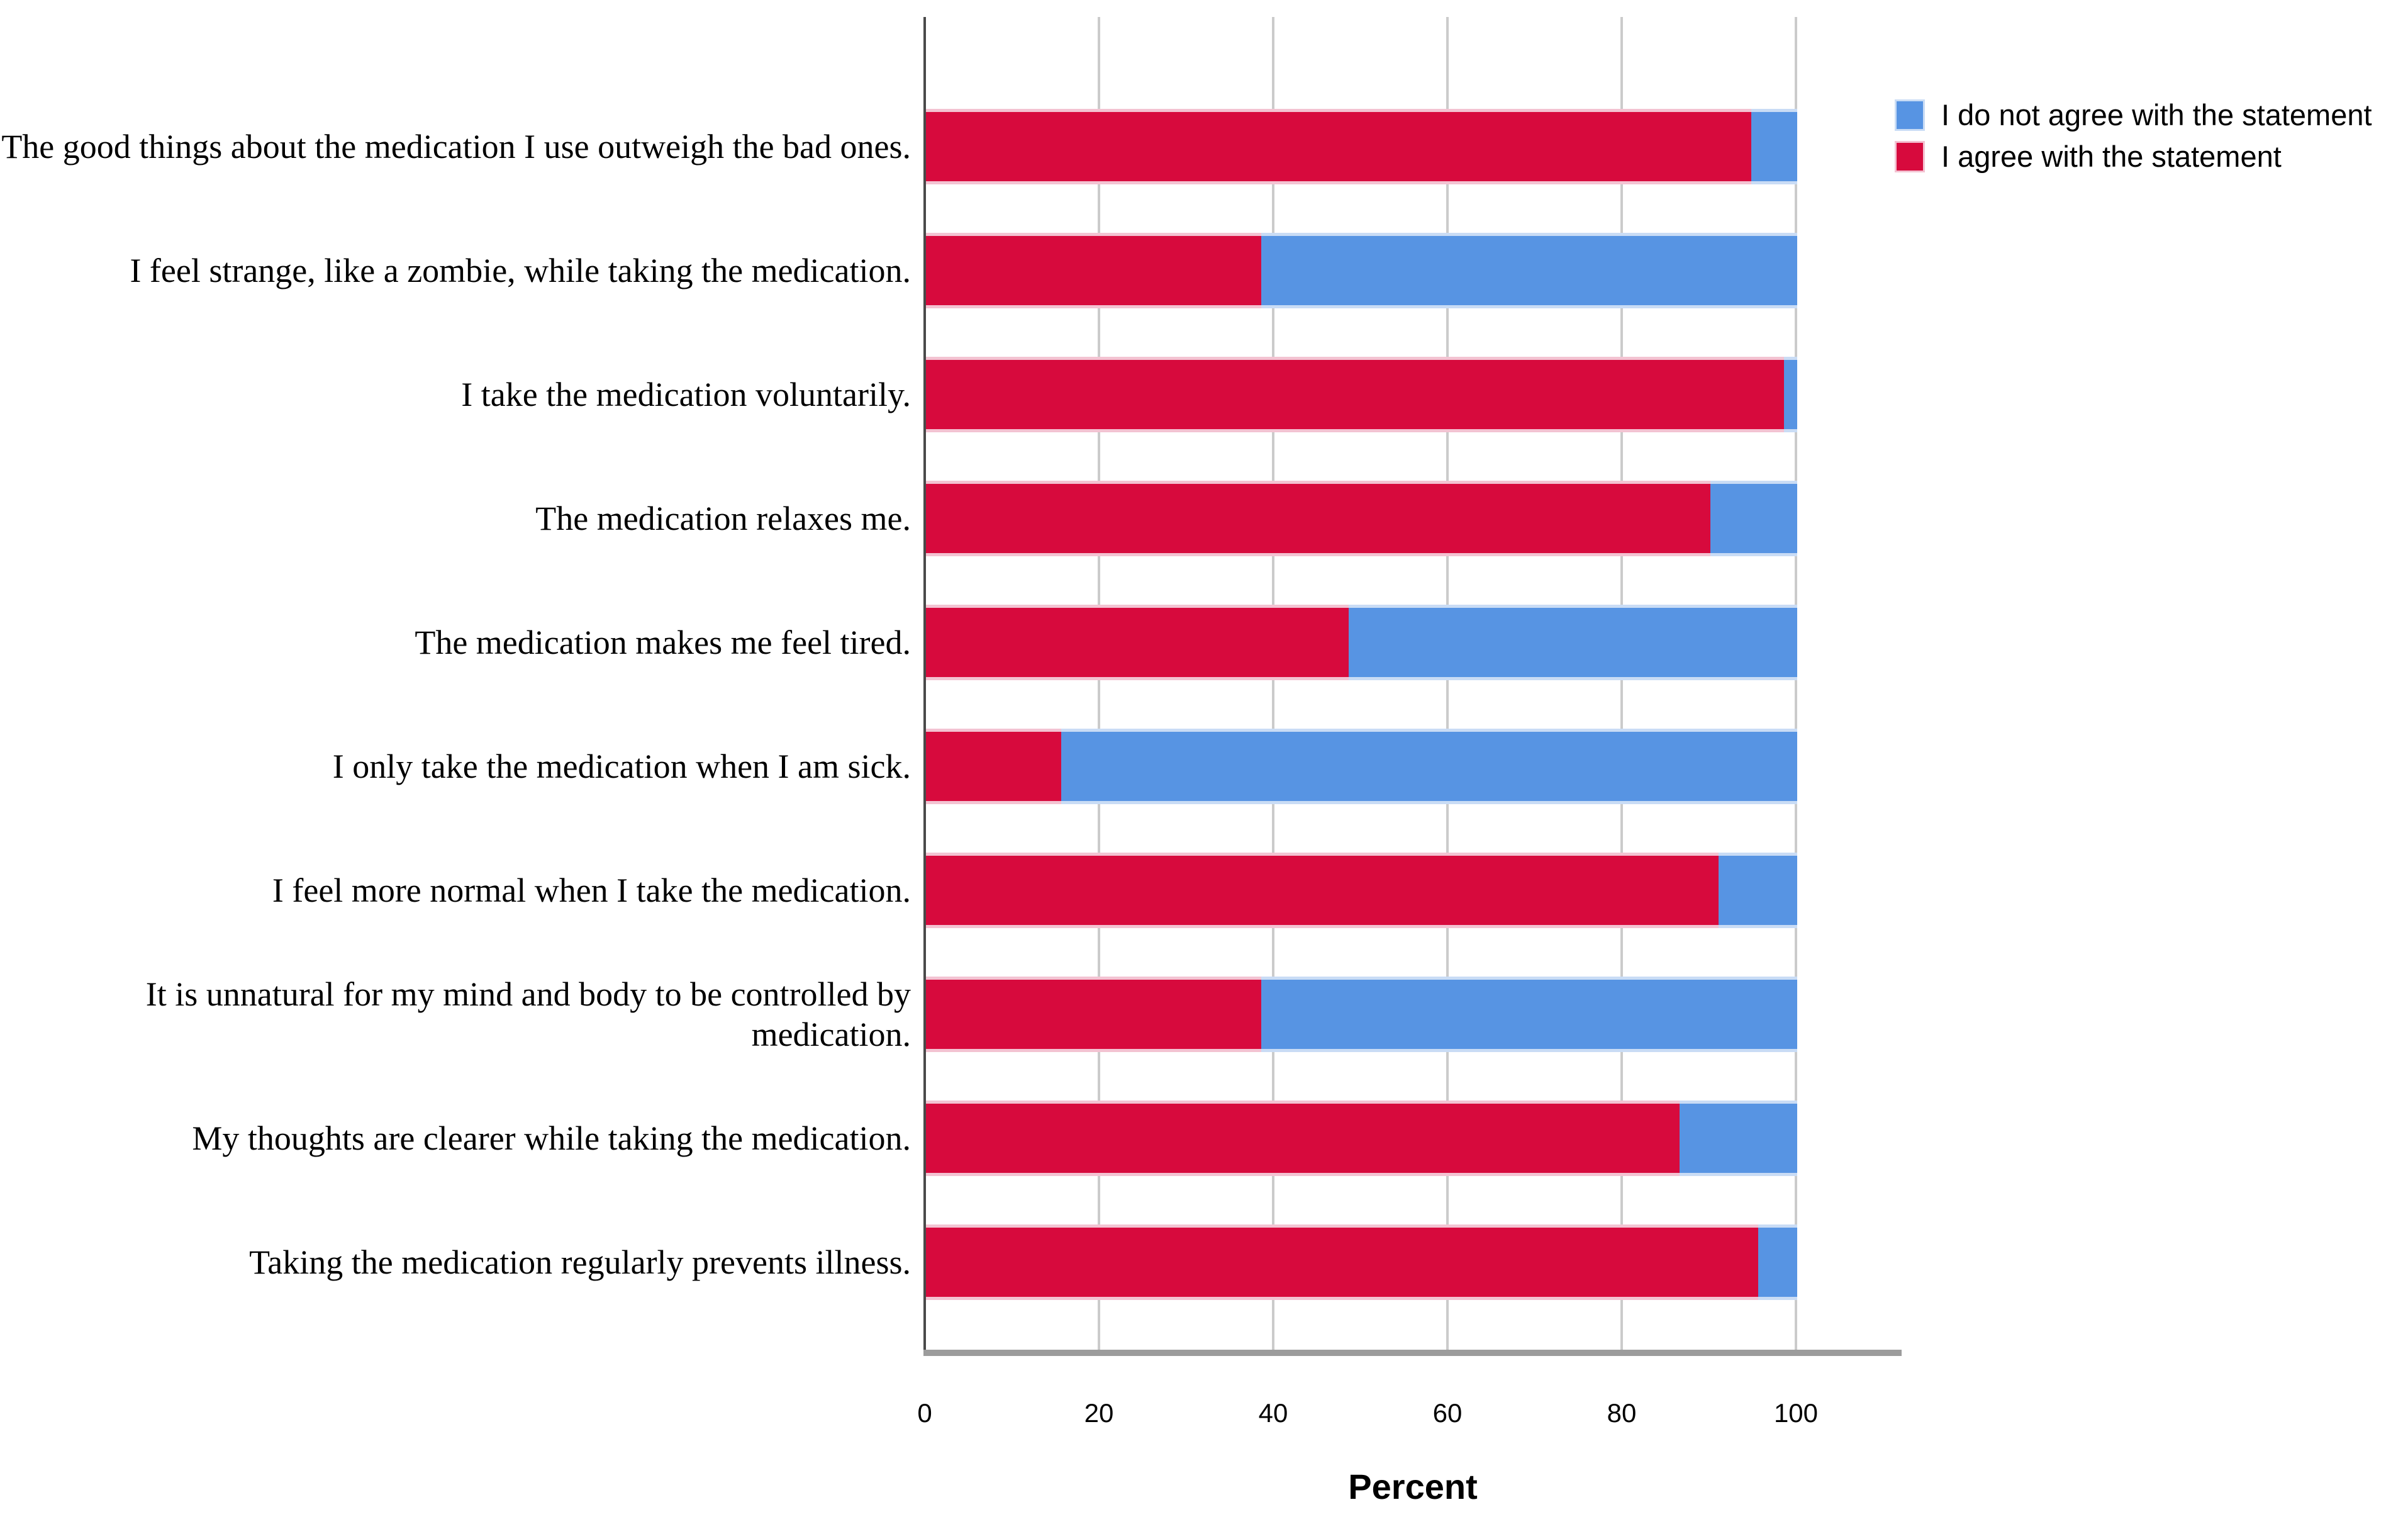  I want to click on legend-swatch-agree, so click(1910, 156).